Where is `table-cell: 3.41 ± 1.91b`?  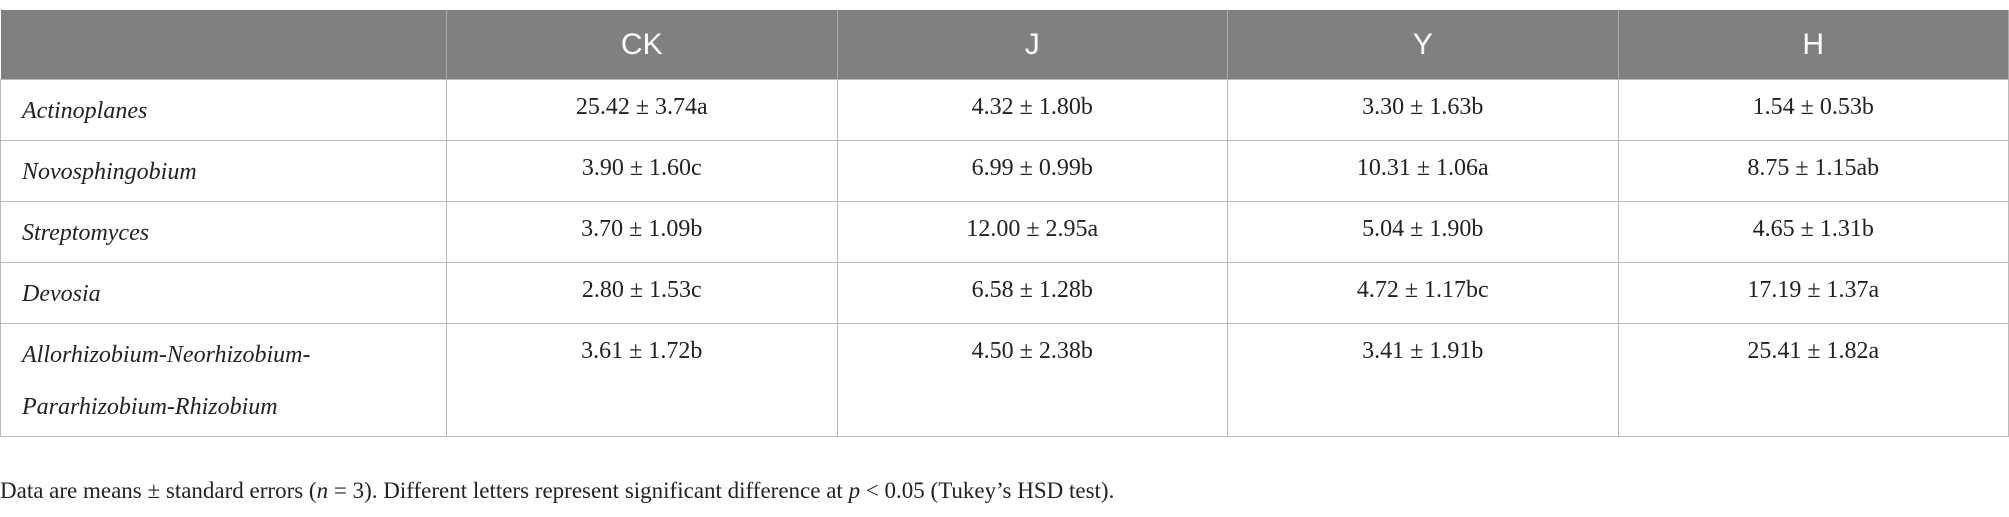 table-cell: 3.41 ± 1.91b is located at coordinates (1423, 380).